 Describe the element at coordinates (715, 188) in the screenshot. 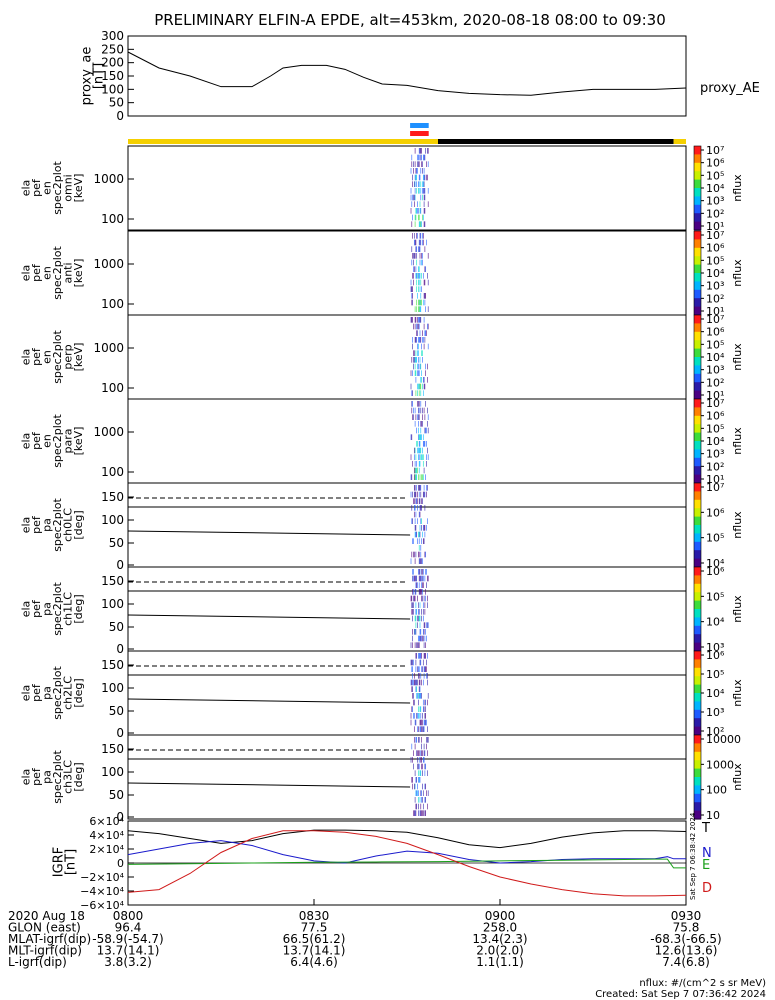

I see `colorbar-tick-label: 10⁴` at that location.